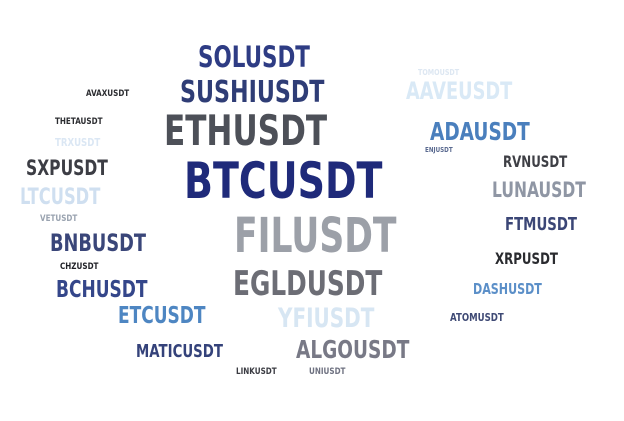 Image resolution: width=624 pixels, height=421 pixels. Describe the element at coordinates (526, 258) in the screenshot. I see `word-xrpusdt: XRPUSDT` at that location.